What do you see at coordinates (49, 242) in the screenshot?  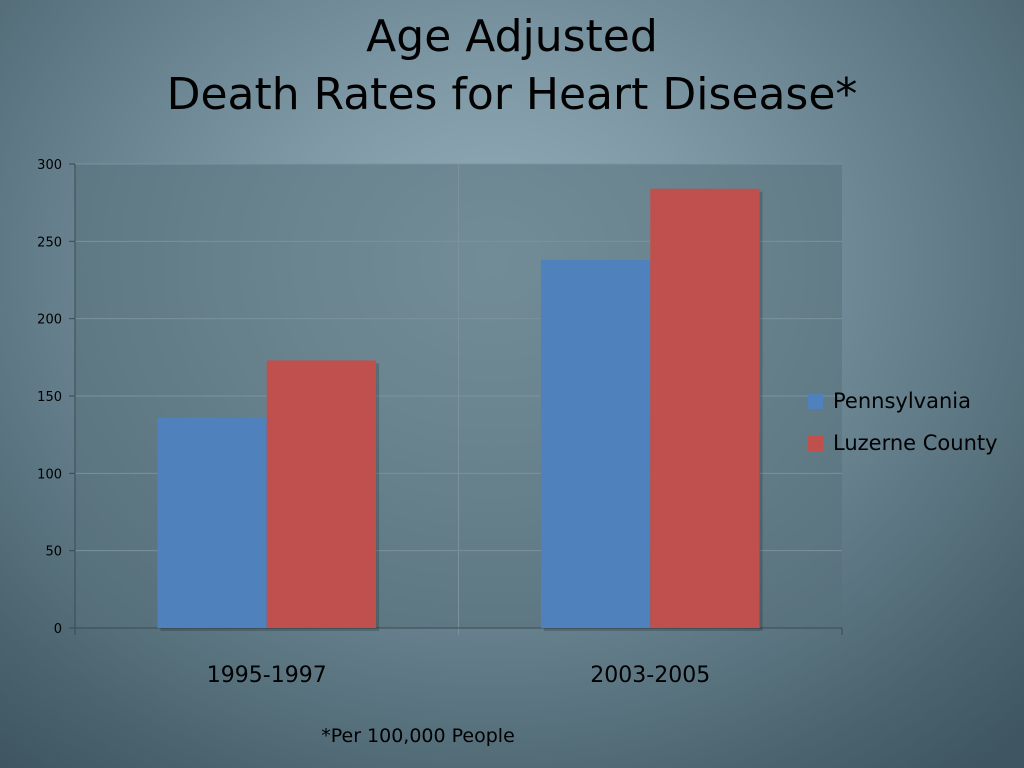 I see `y-tick-label-250: 250` at bounding box center [49, 242].